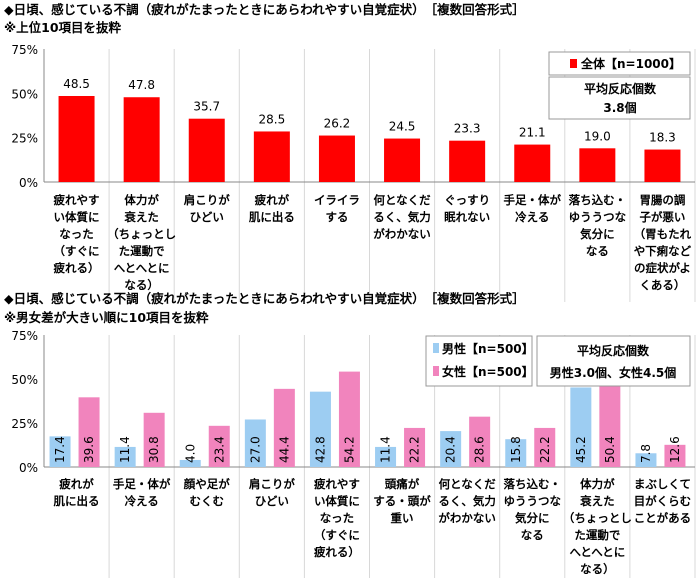  Describe the element at coordinates (154, 449) in the screenshot. I see `data-label: 30.8` at that location.